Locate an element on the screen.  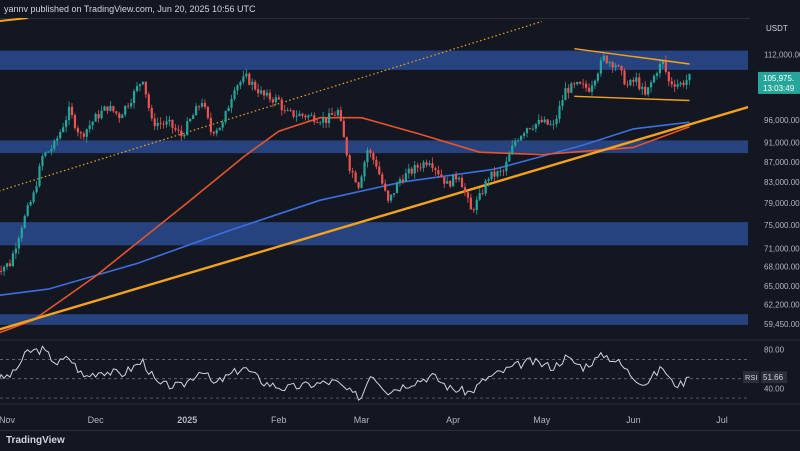
rsi-value-badge is located at coordinates (774, 377).